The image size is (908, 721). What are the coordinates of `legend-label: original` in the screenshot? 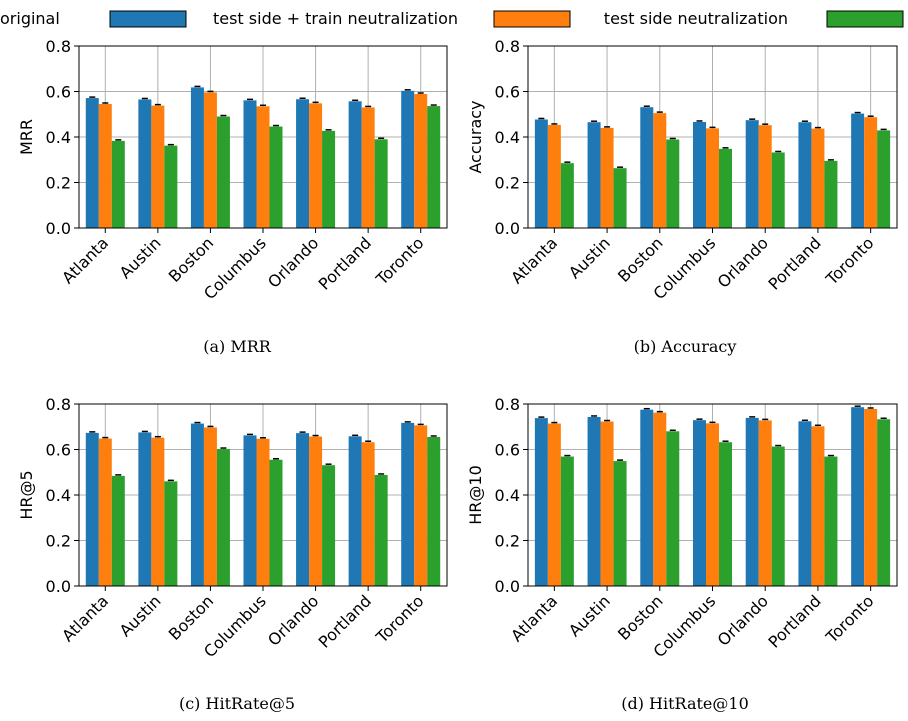 It's located at (30, 18).